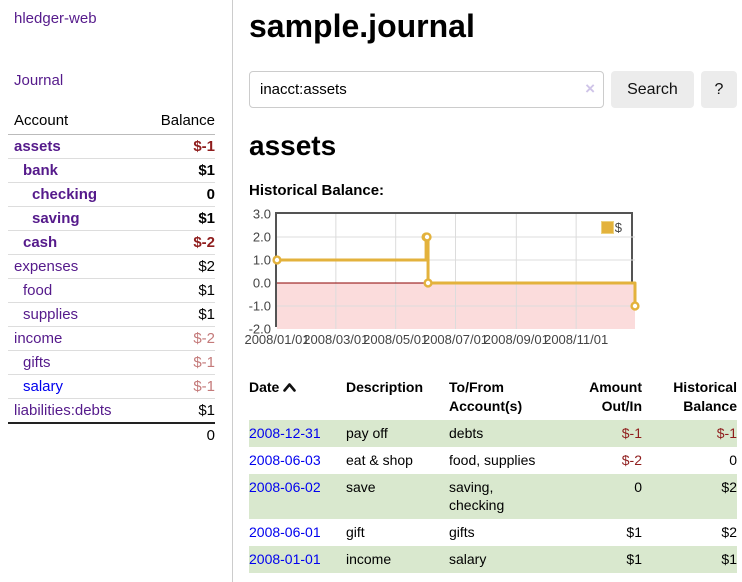 The image size is (742, 582). Describe the element at coordinates (499, 496) in the screenshot. I see `transaction-accounts: saving, checking` at that location.